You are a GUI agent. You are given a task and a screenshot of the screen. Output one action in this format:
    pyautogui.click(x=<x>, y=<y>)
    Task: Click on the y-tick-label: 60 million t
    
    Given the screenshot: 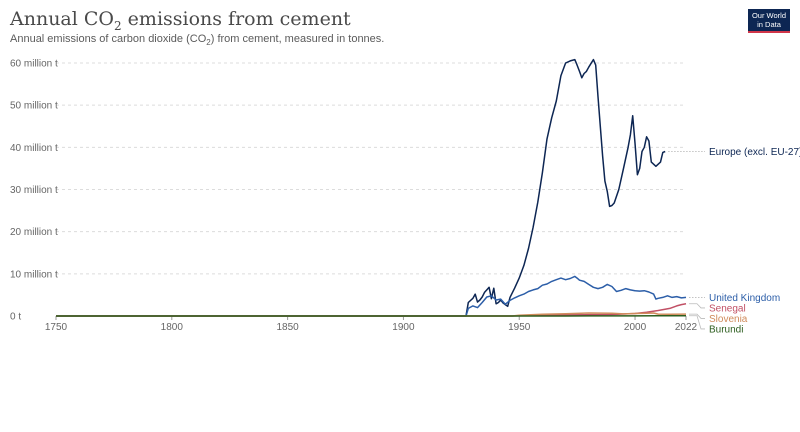 What is the action you would take?
    pyautogui.click(x=34, y=64)
    